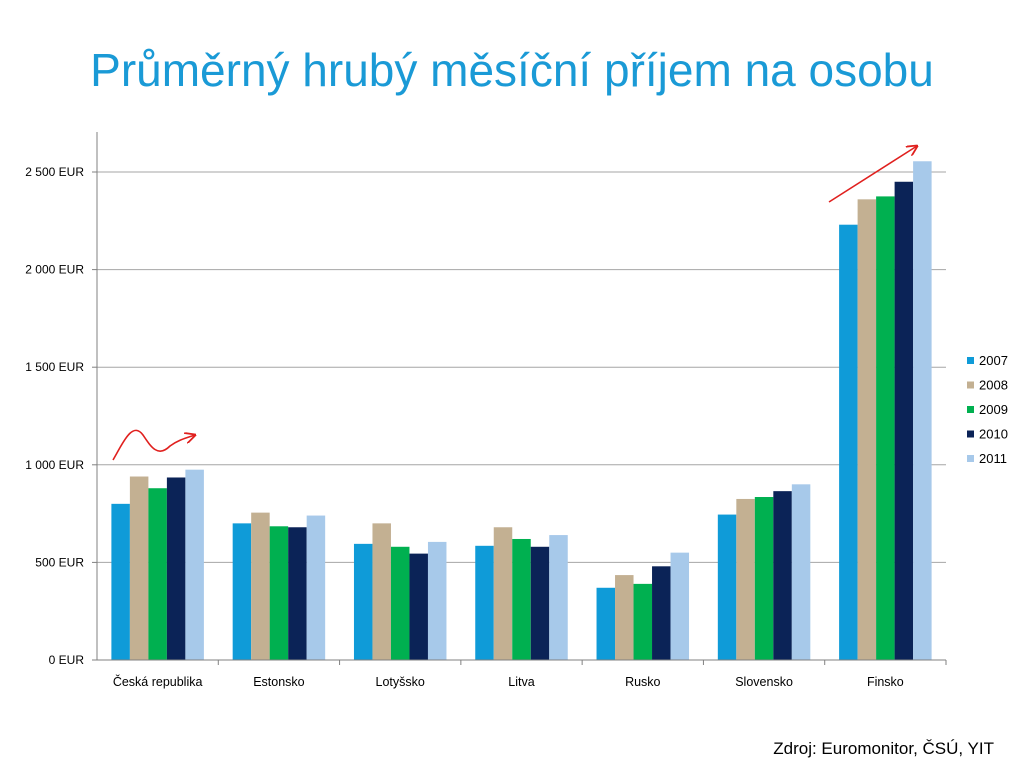 Image resolution: width=1024 pixels, height=768 pixels. Describe the element at coordinates (764, 682) in the screenshot. I see `category-label: Slovensko` at that location.